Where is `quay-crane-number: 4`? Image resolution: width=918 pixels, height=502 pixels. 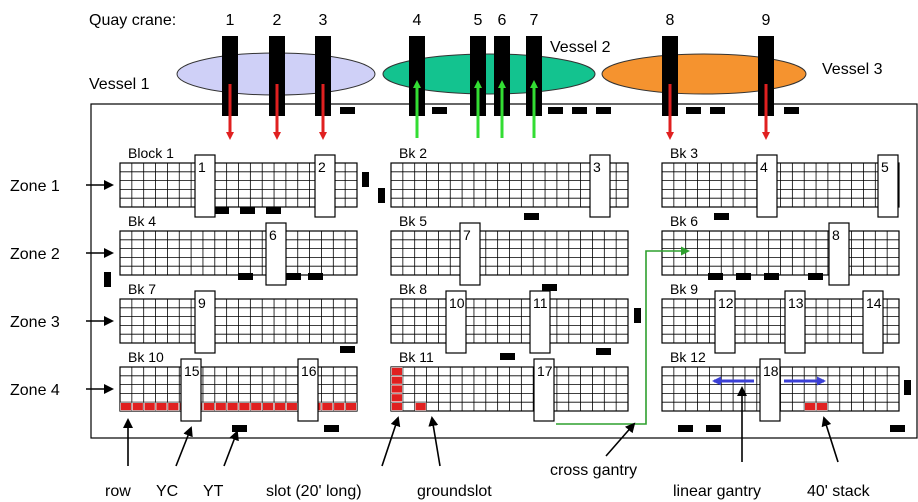 quay-crane-number: 4 is located at coordinates (417, 20).